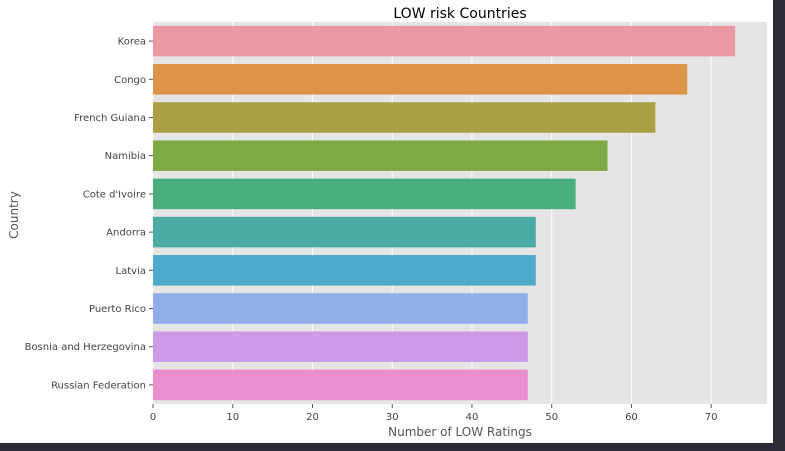 The height and width of the screenshot is (451, 785). I want to click on x-tick-label: 10, so click(232, 417).